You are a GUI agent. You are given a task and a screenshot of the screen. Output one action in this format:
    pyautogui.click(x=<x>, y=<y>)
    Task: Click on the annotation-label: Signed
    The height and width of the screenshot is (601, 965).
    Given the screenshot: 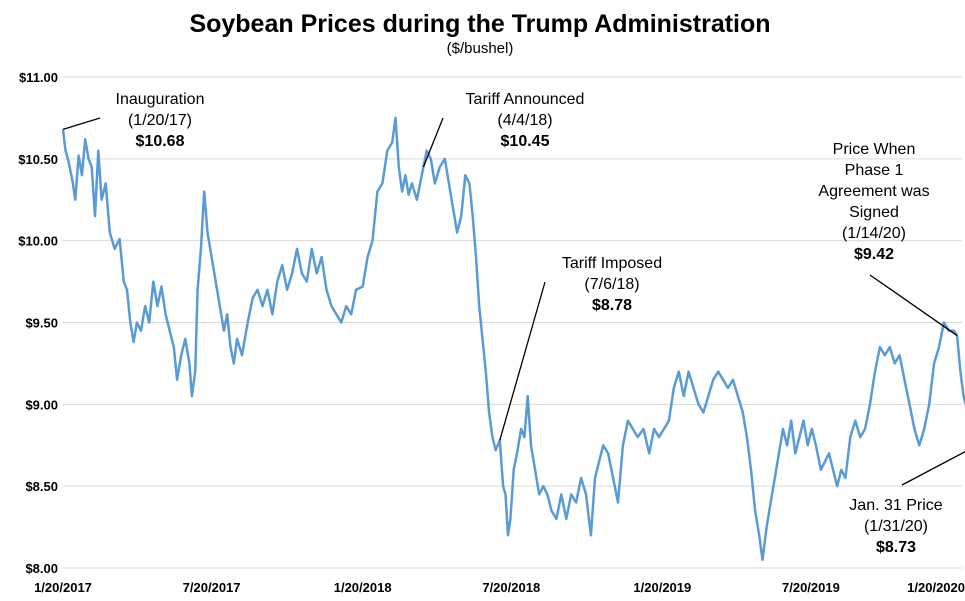 What is the action you would take?
    pyautogui.click(x=874, y=212)
    